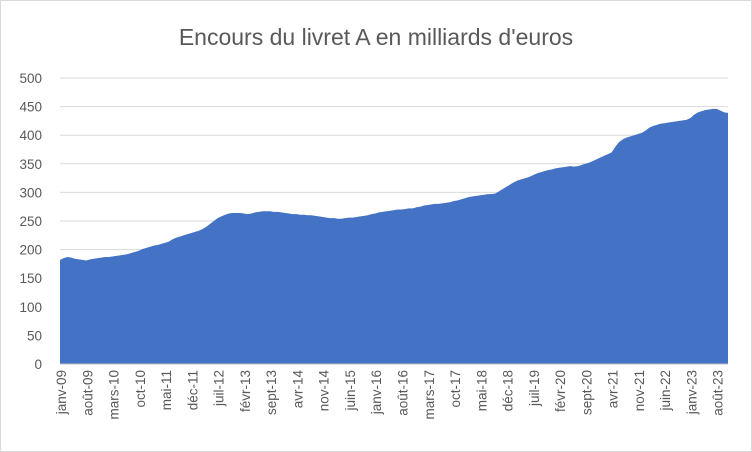  What do you see at coordinates (87, 393) in the screenshot?
I see `x-tick-label: août-09` at bounding box center [87, 393].